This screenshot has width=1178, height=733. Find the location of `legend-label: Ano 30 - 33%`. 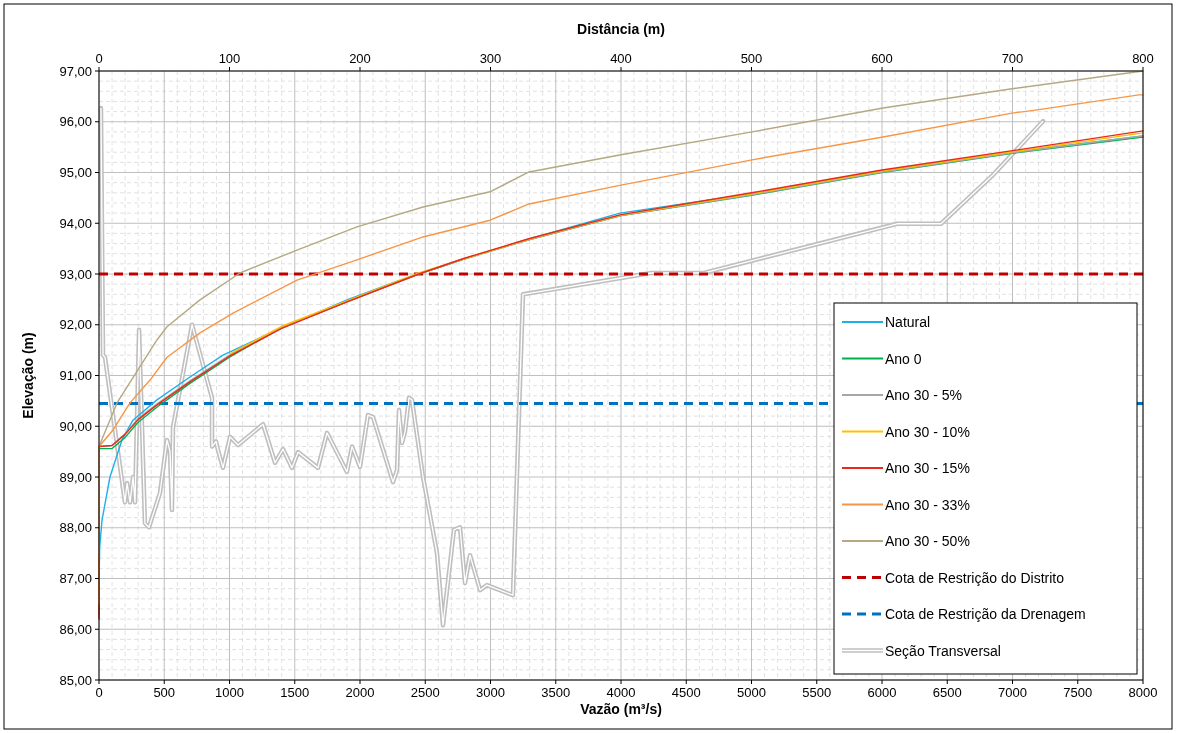

legend-label: Ano 30 - 33% is located at coordinates (927, 504).